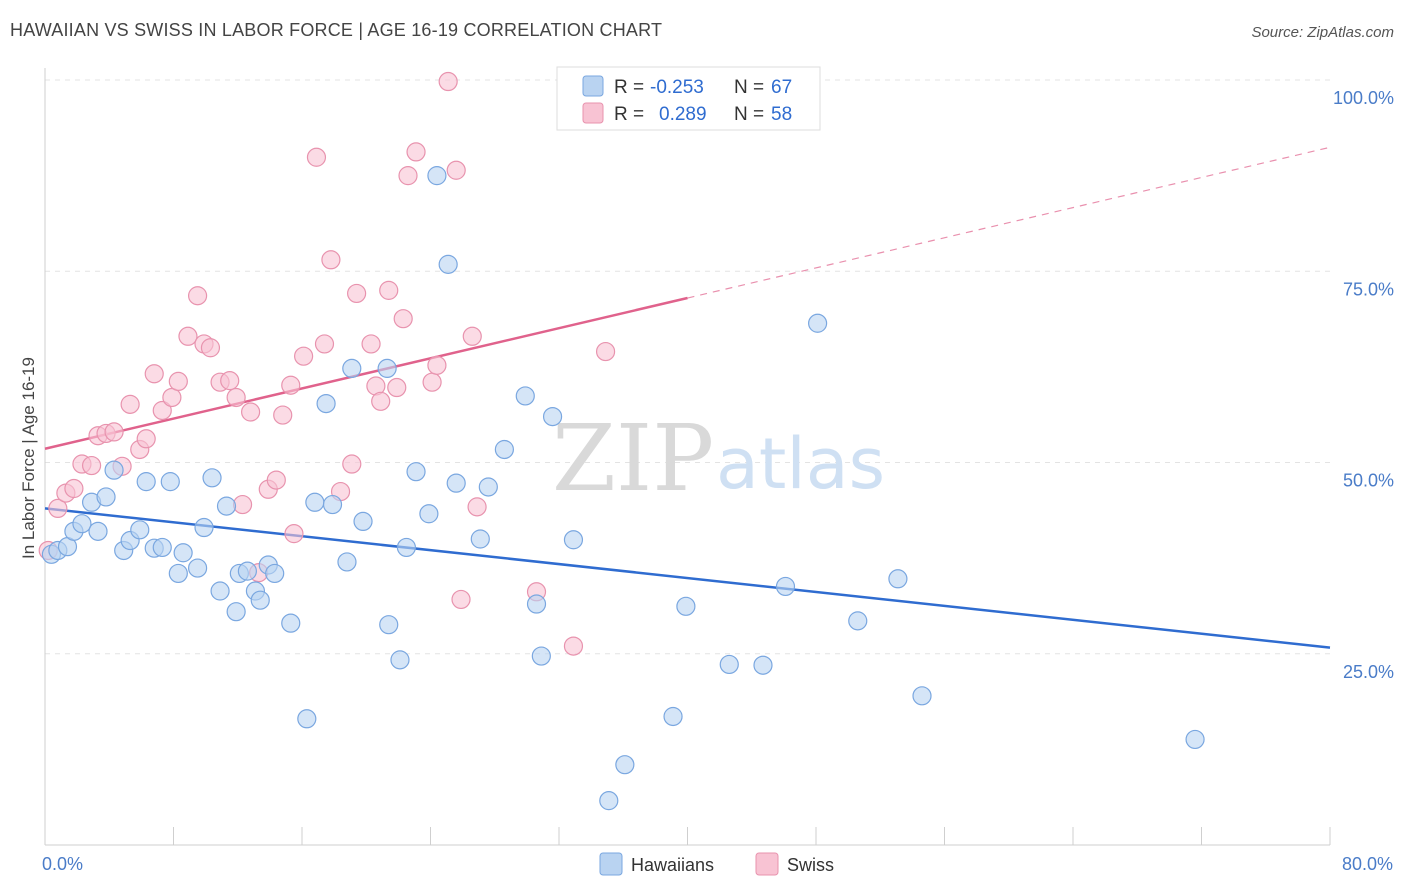 This screenshot has width=1406, height=892. Describe the element at coordinates (629, 114) in the screenshot. I see `legend-r-label-2: R =` at that location.